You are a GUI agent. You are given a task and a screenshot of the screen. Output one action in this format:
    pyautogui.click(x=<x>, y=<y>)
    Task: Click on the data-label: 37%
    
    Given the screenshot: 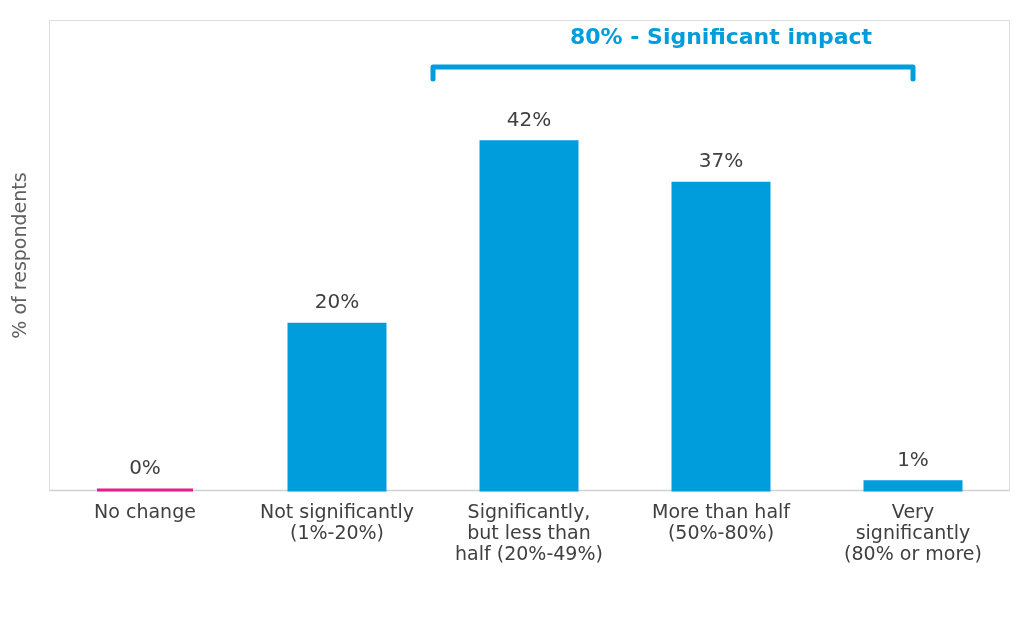 What is the action you would take?
    pyautogui.click(x=721, y=160)
    